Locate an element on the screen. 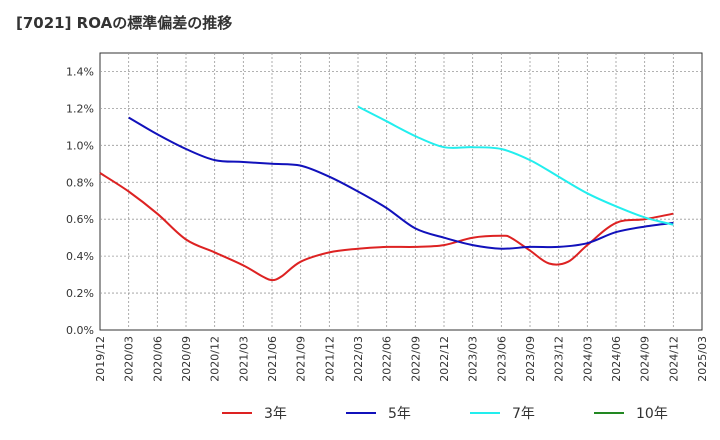 This screenshot has width=720, height=440. x-tick-label: 2021/12 is located at coordinates (329, 359).